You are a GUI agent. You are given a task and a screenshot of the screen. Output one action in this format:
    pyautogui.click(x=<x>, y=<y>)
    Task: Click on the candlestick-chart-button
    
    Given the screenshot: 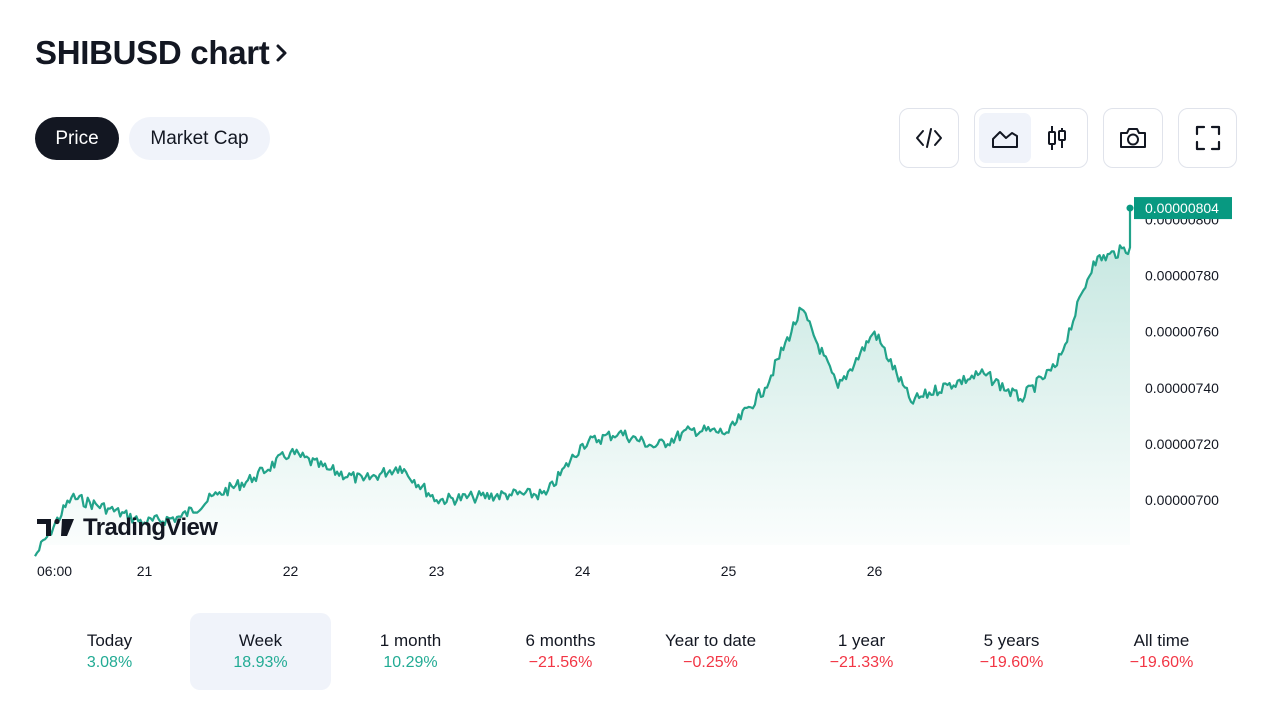 What is the action you would take?
    pyautogui.click(x=1057, y=138)
    